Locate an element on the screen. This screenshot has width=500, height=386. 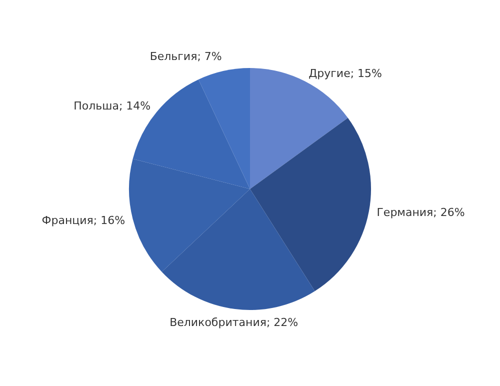
slice-label: Германия; 26% is located at coordinates (420, 213).